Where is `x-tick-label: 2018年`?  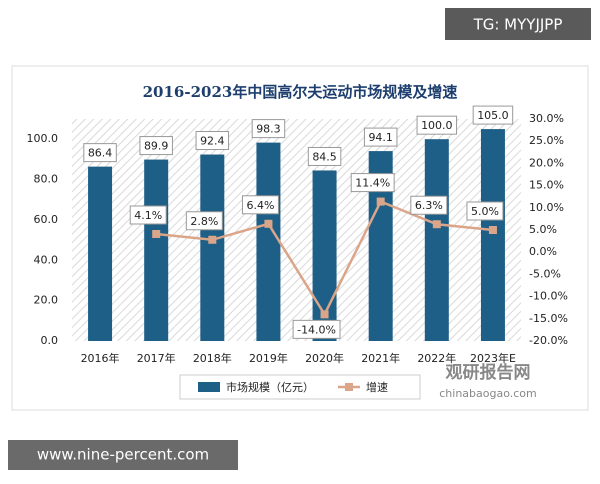
x-tick-label: 2018年 is located at coordinates (212, 358).